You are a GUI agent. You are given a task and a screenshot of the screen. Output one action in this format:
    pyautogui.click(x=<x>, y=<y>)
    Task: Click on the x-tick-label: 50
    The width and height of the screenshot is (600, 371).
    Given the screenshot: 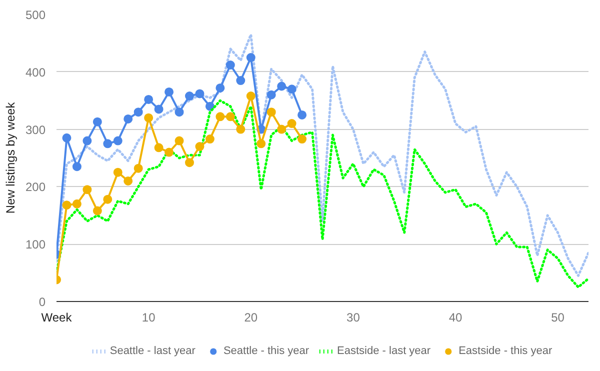 What is the action you would take?
    pyautogui.click(x=558, y=317)
    